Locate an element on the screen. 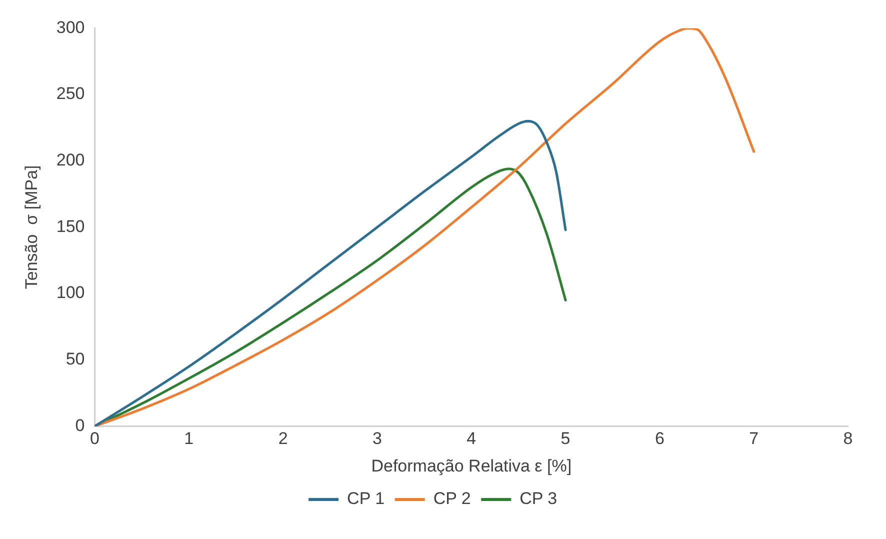  x-tick-label: 6 is located at coordinates (659, 438).